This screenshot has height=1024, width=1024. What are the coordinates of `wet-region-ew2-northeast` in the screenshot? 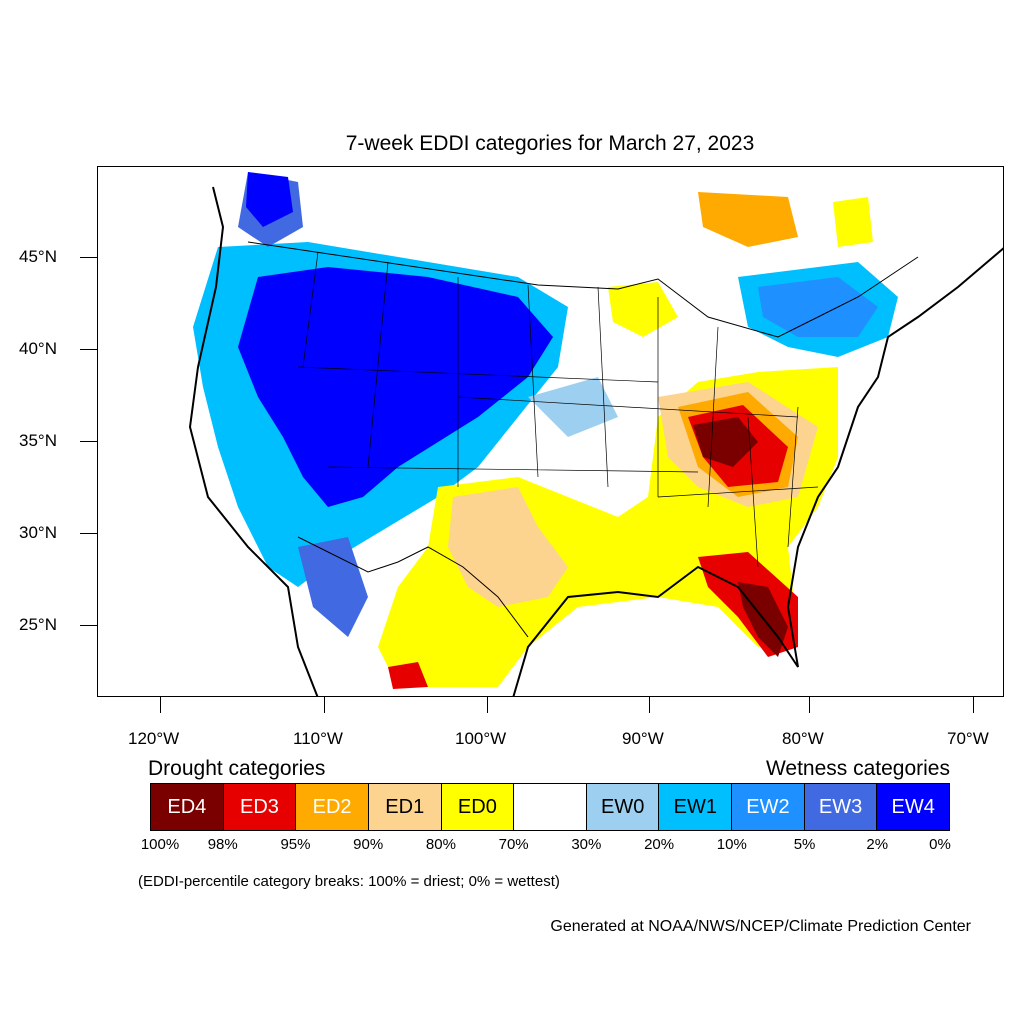 It's located at (818, 307).